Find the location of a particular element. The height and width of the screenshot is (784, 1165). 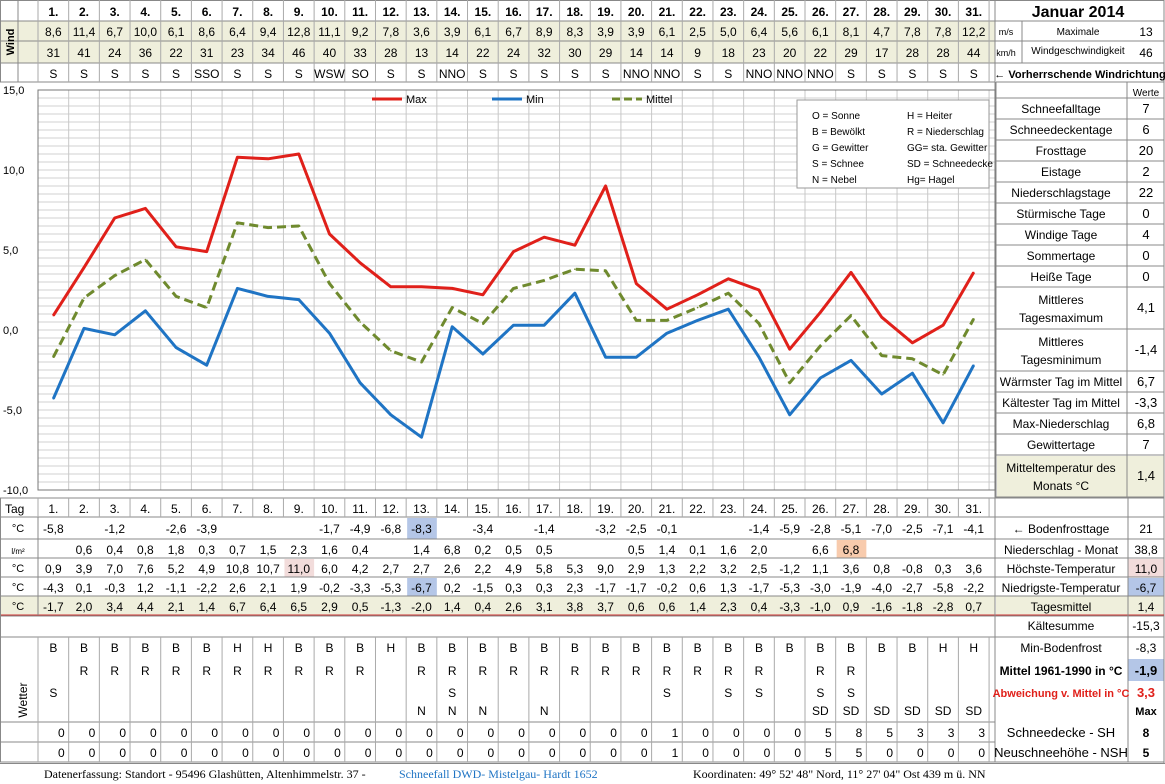

snow-depth-value: 8 is located at coordinates (859, 733).